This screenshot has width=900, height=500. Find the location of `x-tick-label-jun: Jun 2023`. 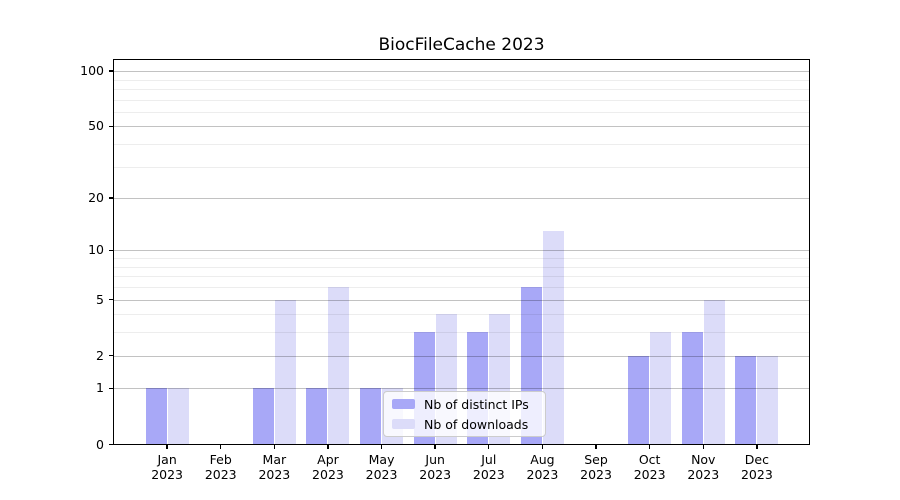

x-tick-label-jun: Jun 2023 is located at coordinates (435, 467).